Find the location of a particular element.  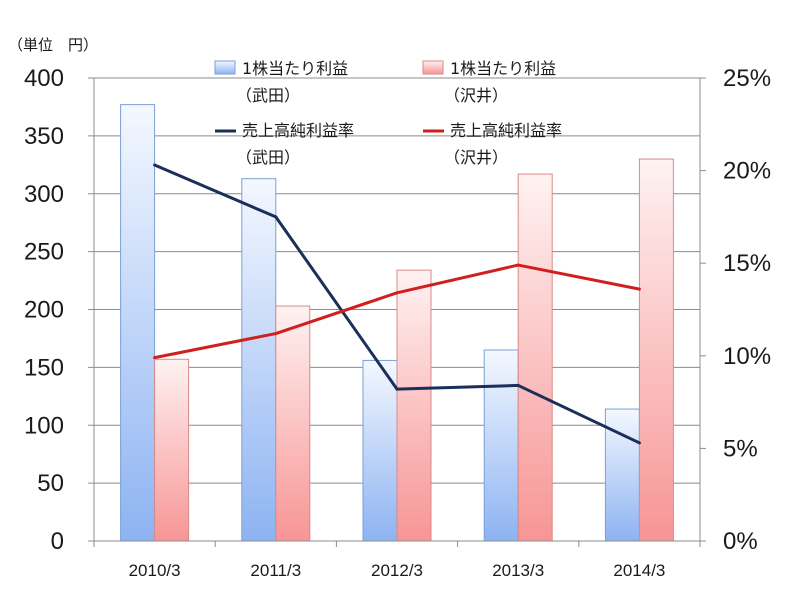

line-point-series1-2010/3 is located at coordinates (155, 165).